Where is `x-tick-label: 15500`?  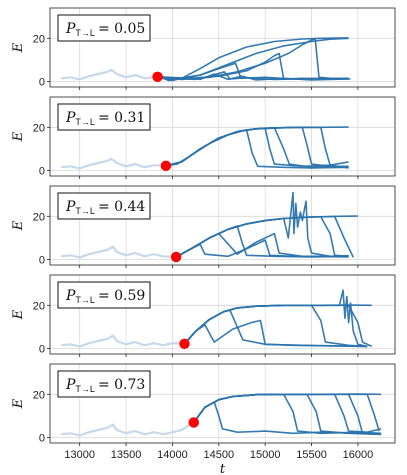 x-tick-label: 15500 is located at coordinates (311, 455).